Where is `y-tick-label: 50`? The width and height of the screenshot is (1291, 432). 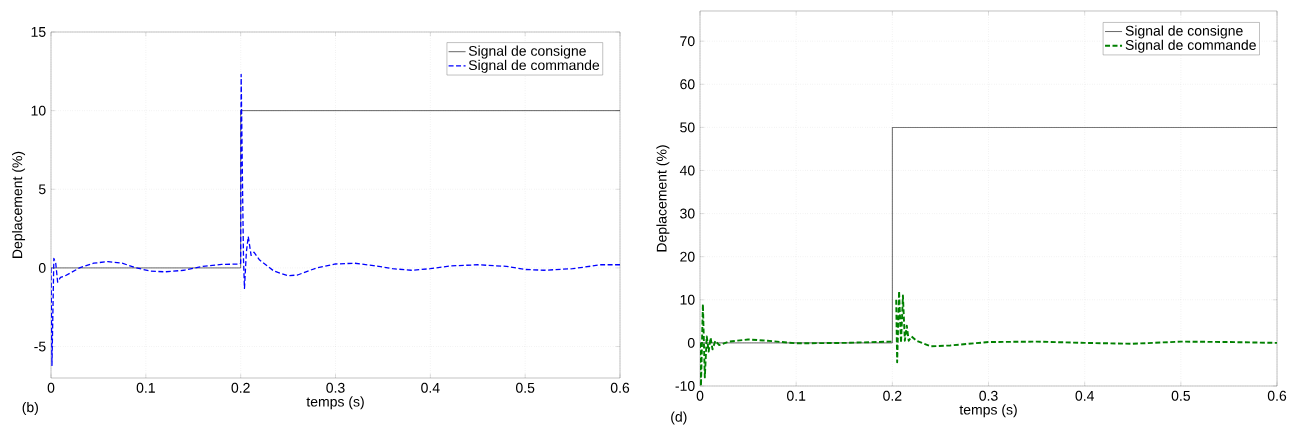 y-tick-label: 50 is located at coordinates (687, 127).